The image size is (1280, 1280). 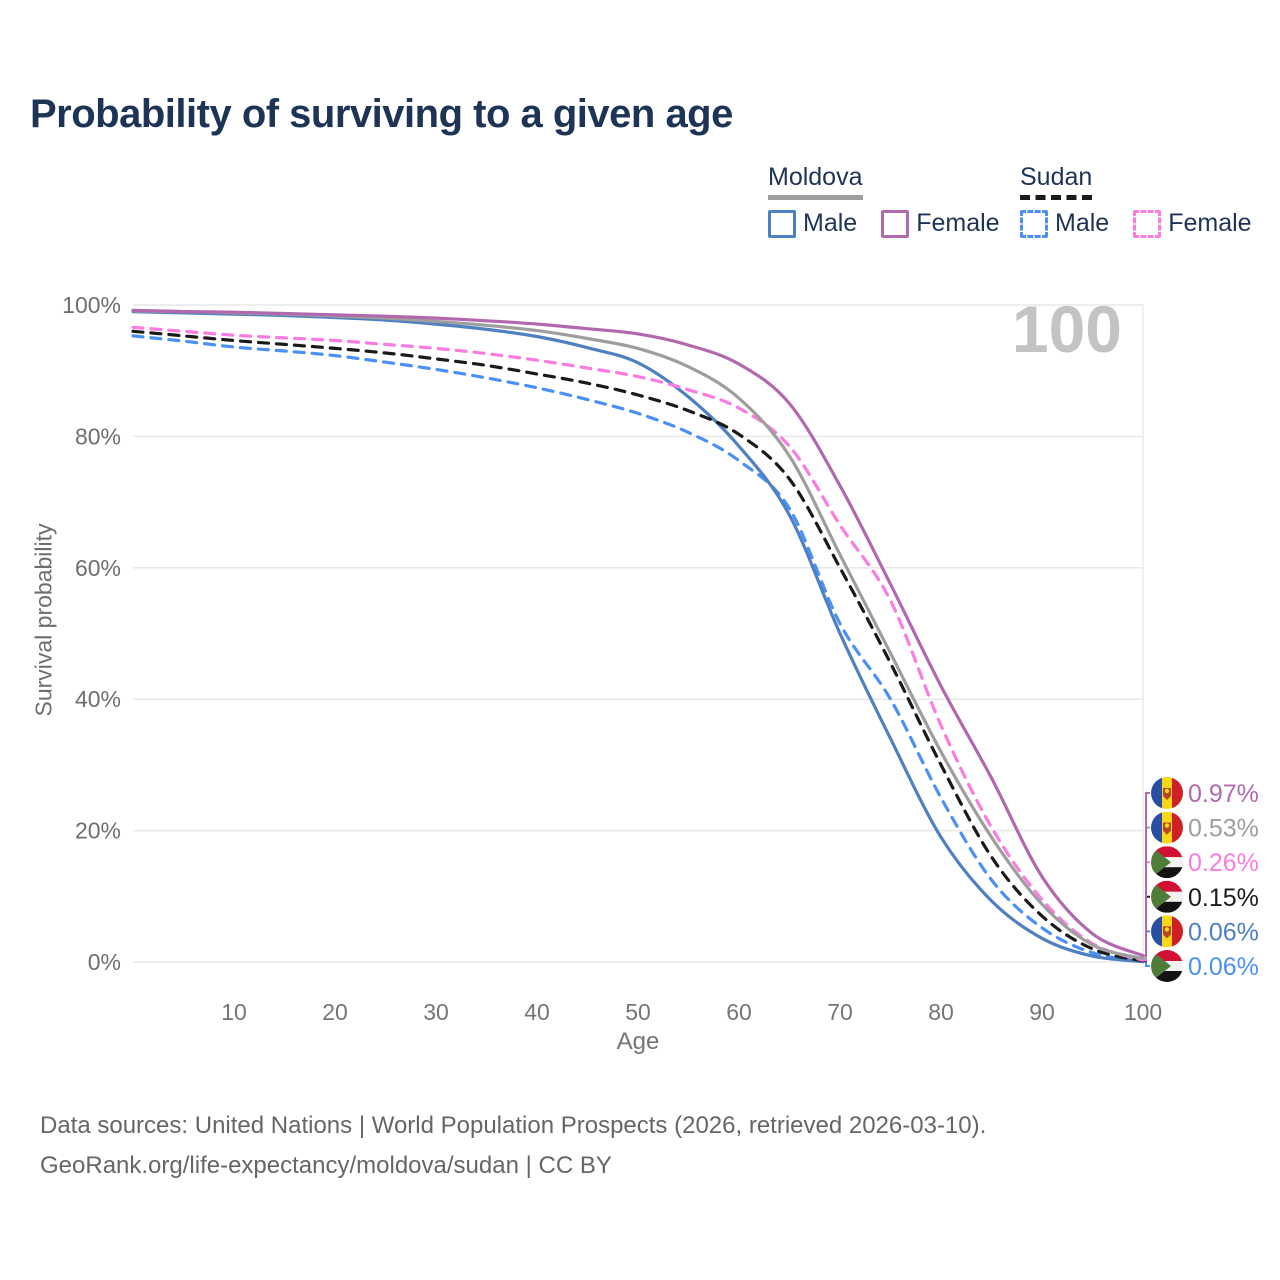 What do you see at coordinates (335, 1012) in the screenshot?
I see `x-tick-label: 20` at bounding box center [335, 1012].